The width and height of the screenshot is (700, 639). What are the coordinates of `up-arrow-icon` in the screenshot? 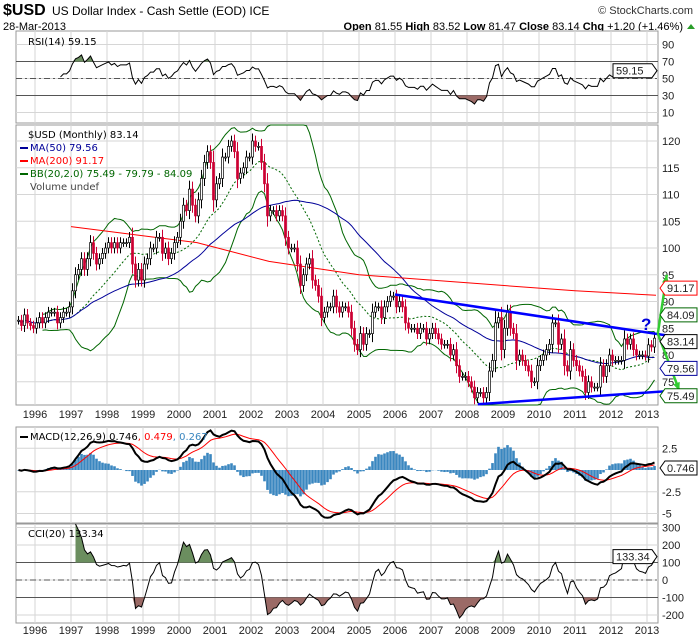 It's located at (691, 26).